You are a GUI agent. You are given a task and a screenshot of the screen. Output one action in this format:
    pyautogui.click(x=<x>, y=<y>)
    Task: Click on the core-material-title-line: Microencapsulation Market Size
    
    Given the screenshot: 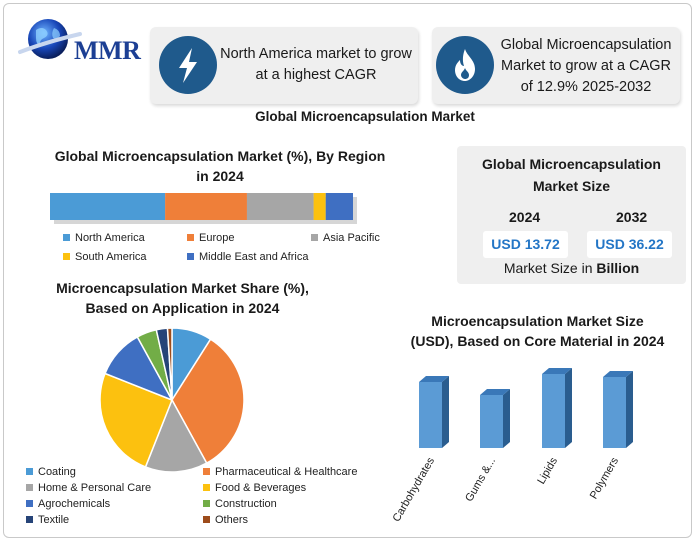 What is the action you would take?
    pyautogui.click(x=537, y=321)
    